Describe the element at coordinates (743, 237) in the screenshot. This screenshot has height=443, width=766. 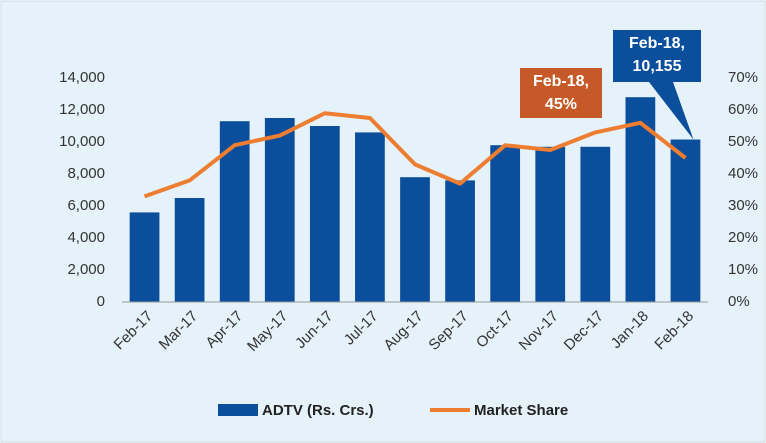
I see `y2-tick-label: 20%` at that location.